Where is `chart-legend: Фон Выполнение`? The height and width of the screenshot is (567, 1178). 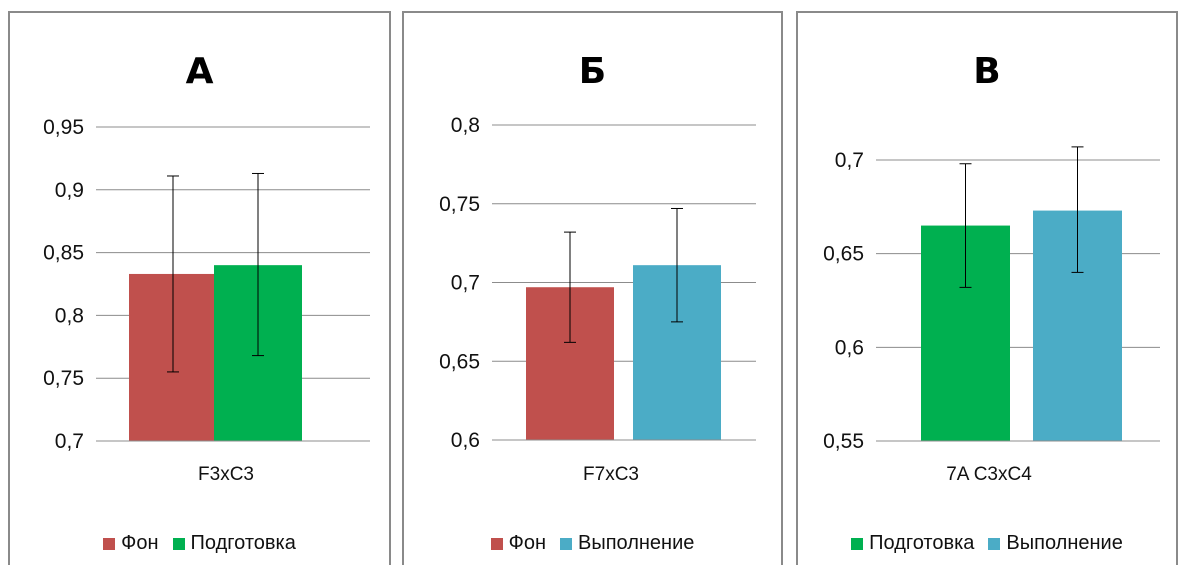
chart-legend: Фон Выполнение is located at coordinates (592, 543).